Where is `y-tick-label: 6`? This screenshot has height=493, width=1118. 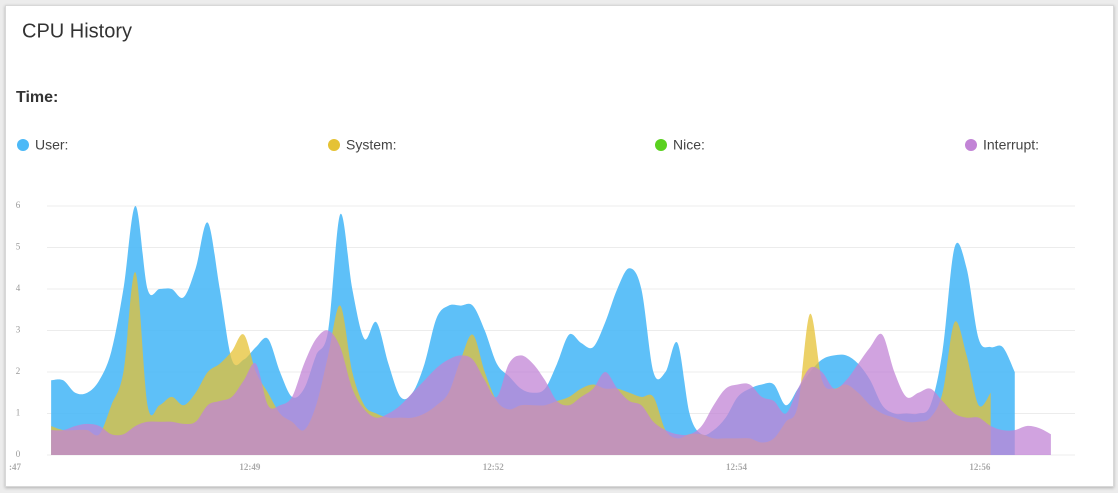 y-tick-label: 6 is located at coordinates (18, 205).